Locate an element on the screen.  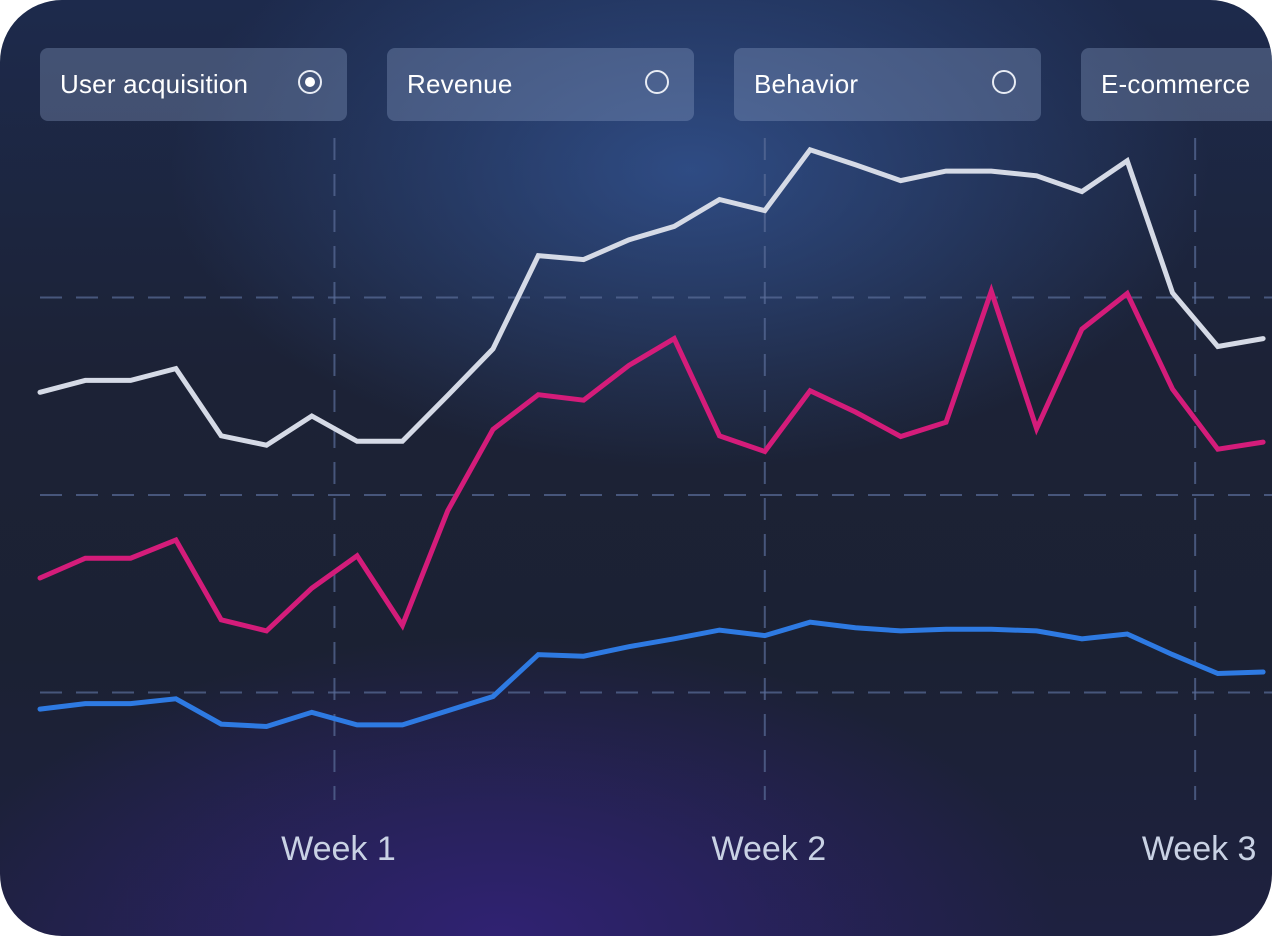
x-tick-label-1: Week 1 is located at coordinates (338, 849).